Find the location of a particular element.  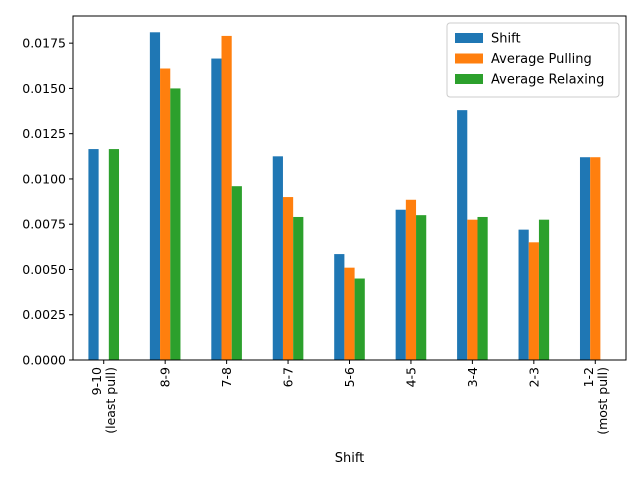

y-tick-label: 0.0150 is located at coordinates (44, 88).